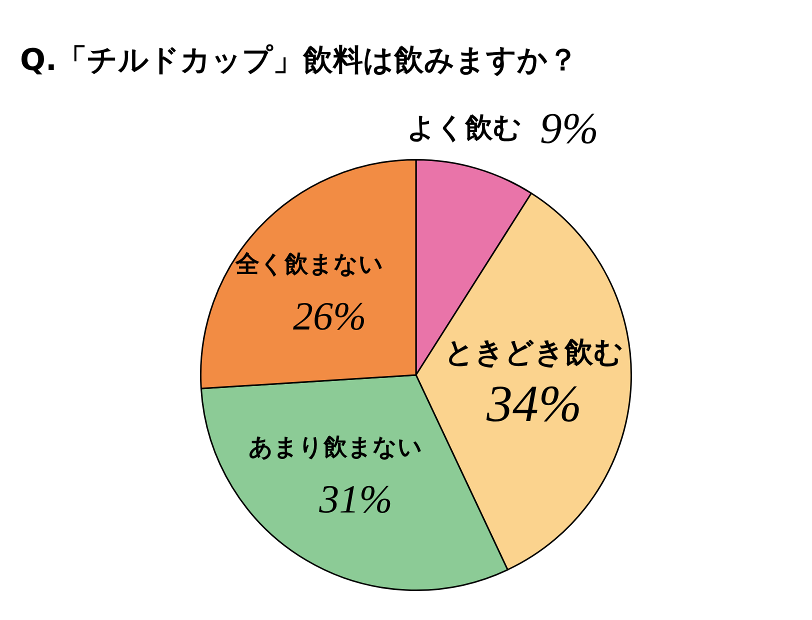  Describe the element at coordinates (534, 351) in the screenshot. I see `slice-label: ときどき飲む` at that location.